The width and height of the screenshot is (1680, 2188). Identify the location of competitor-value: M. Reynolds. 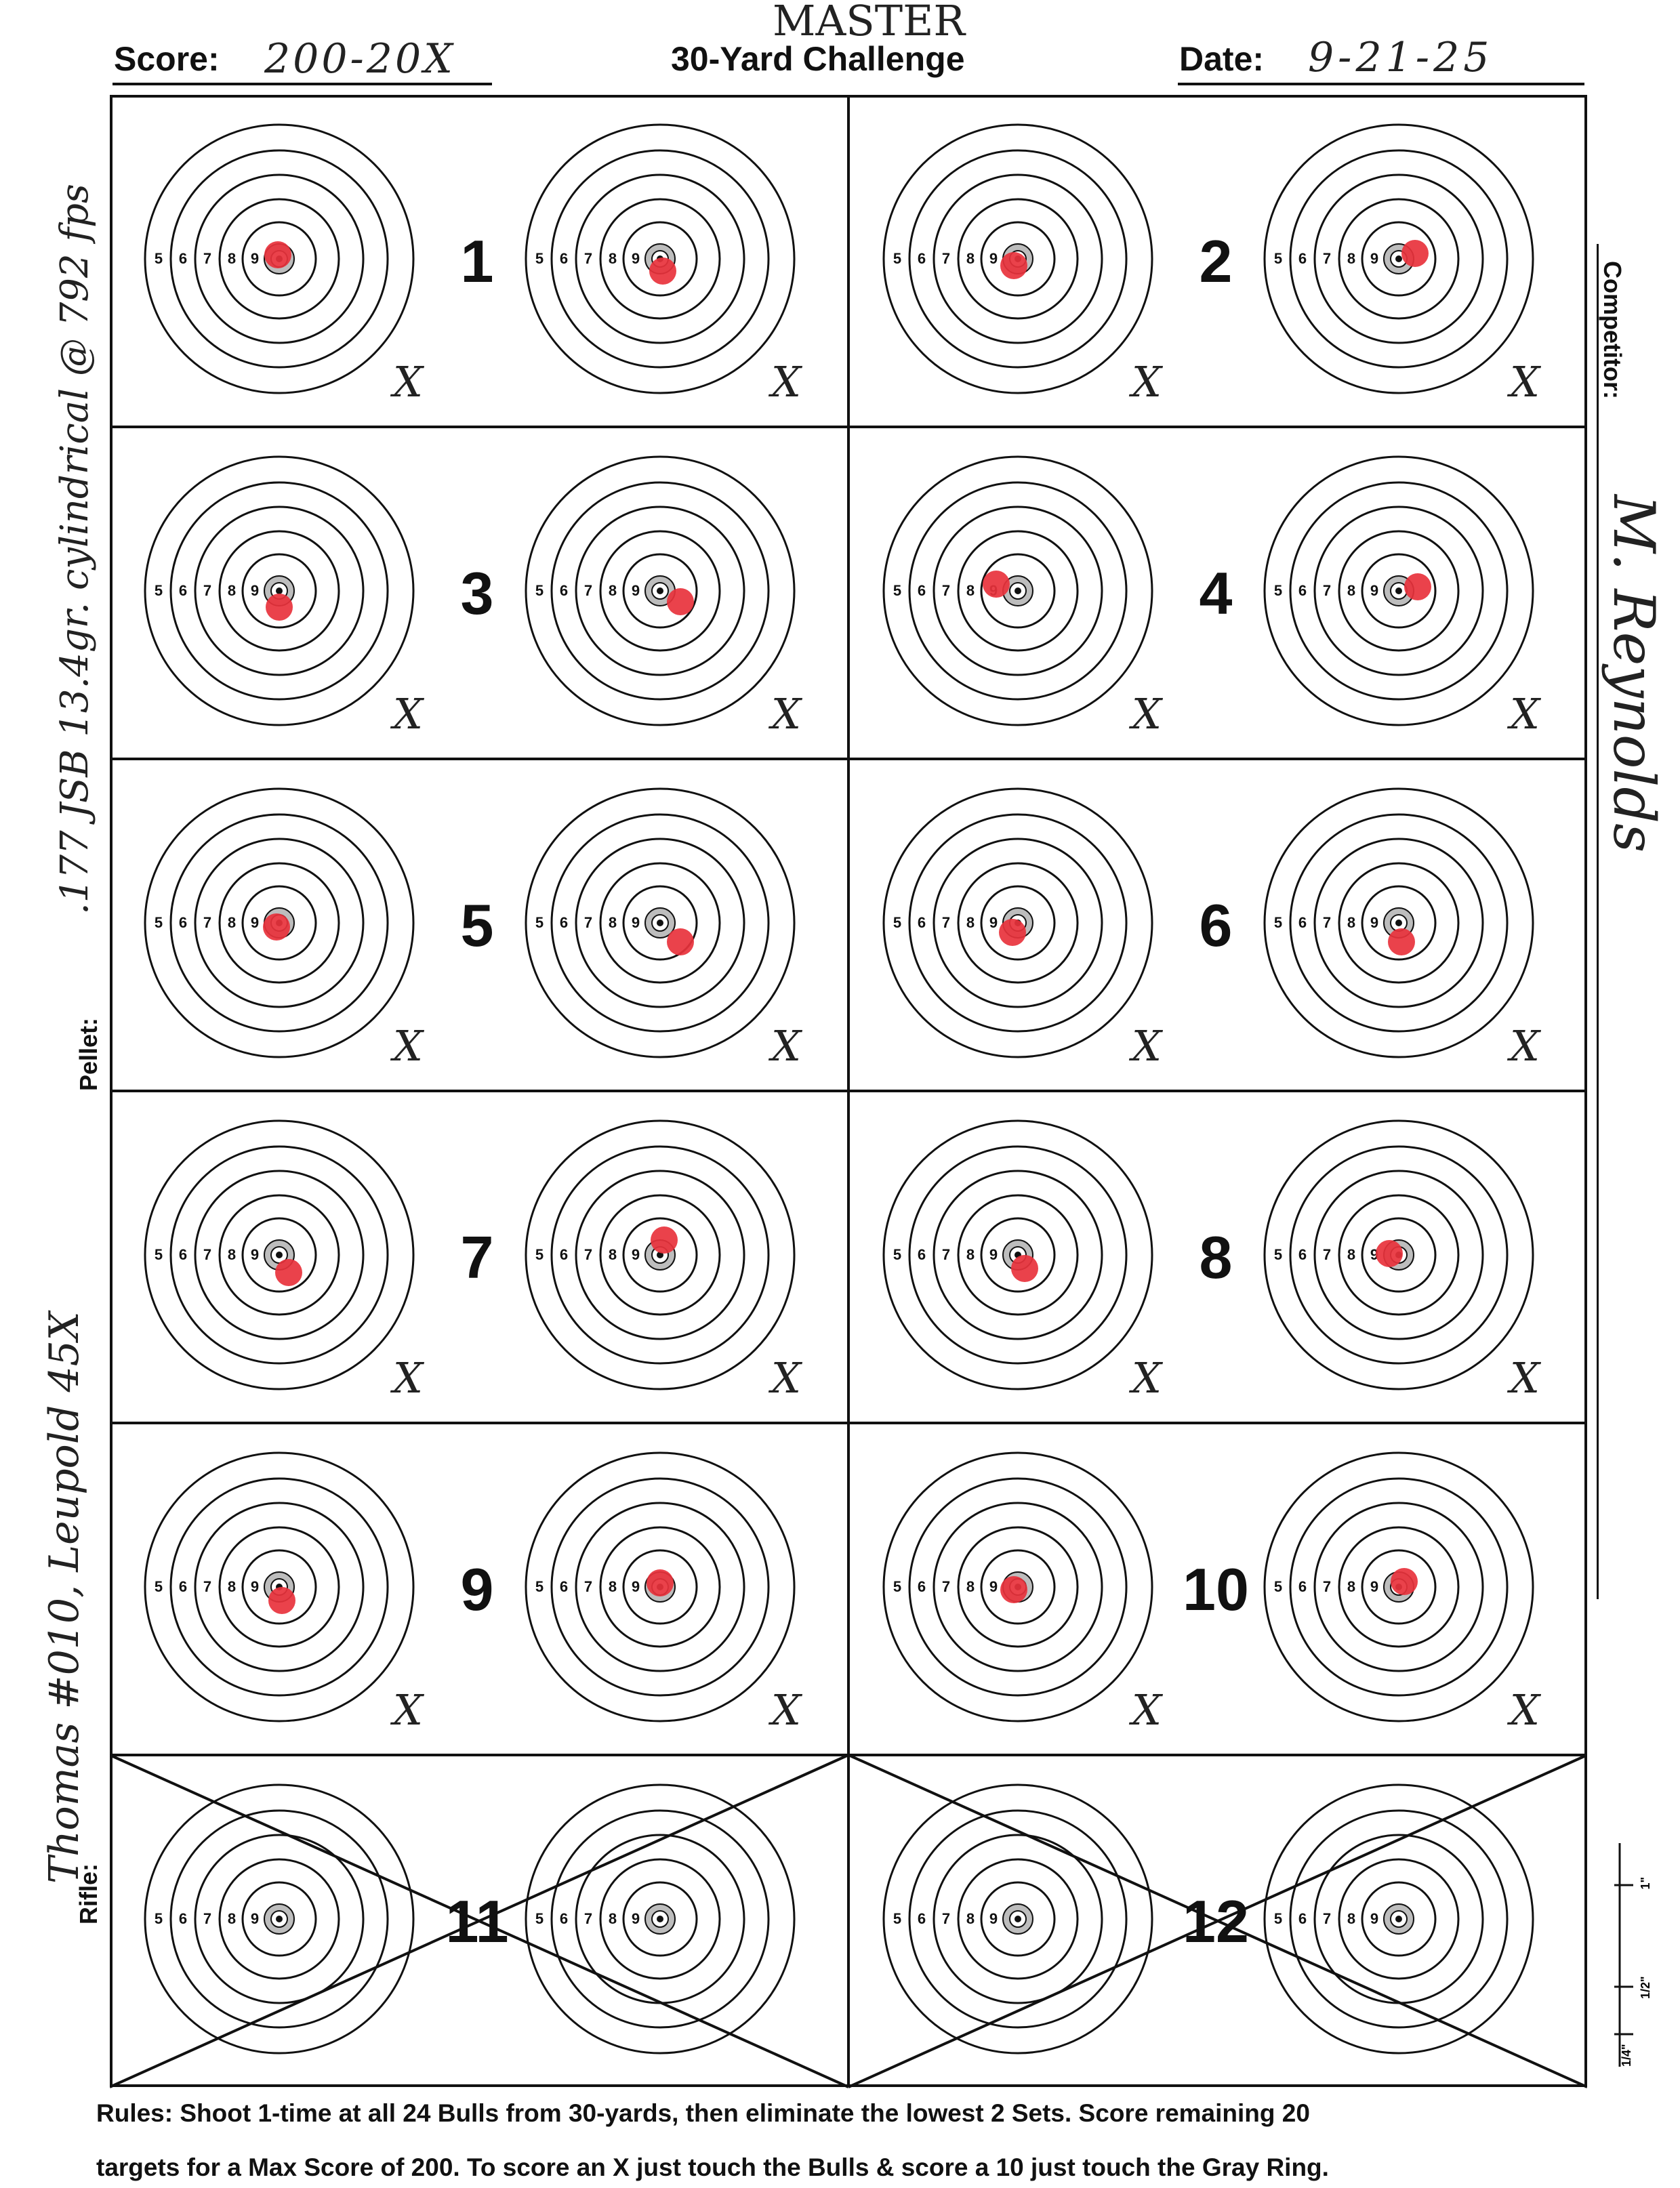
(1634, 674).